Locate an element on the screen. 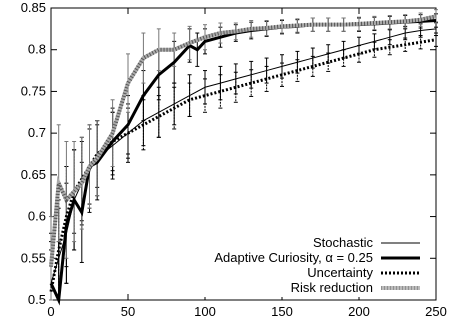 This screenshot has width=455, height=326. x-tick-label: 50 is located at coordinates (128, 311).